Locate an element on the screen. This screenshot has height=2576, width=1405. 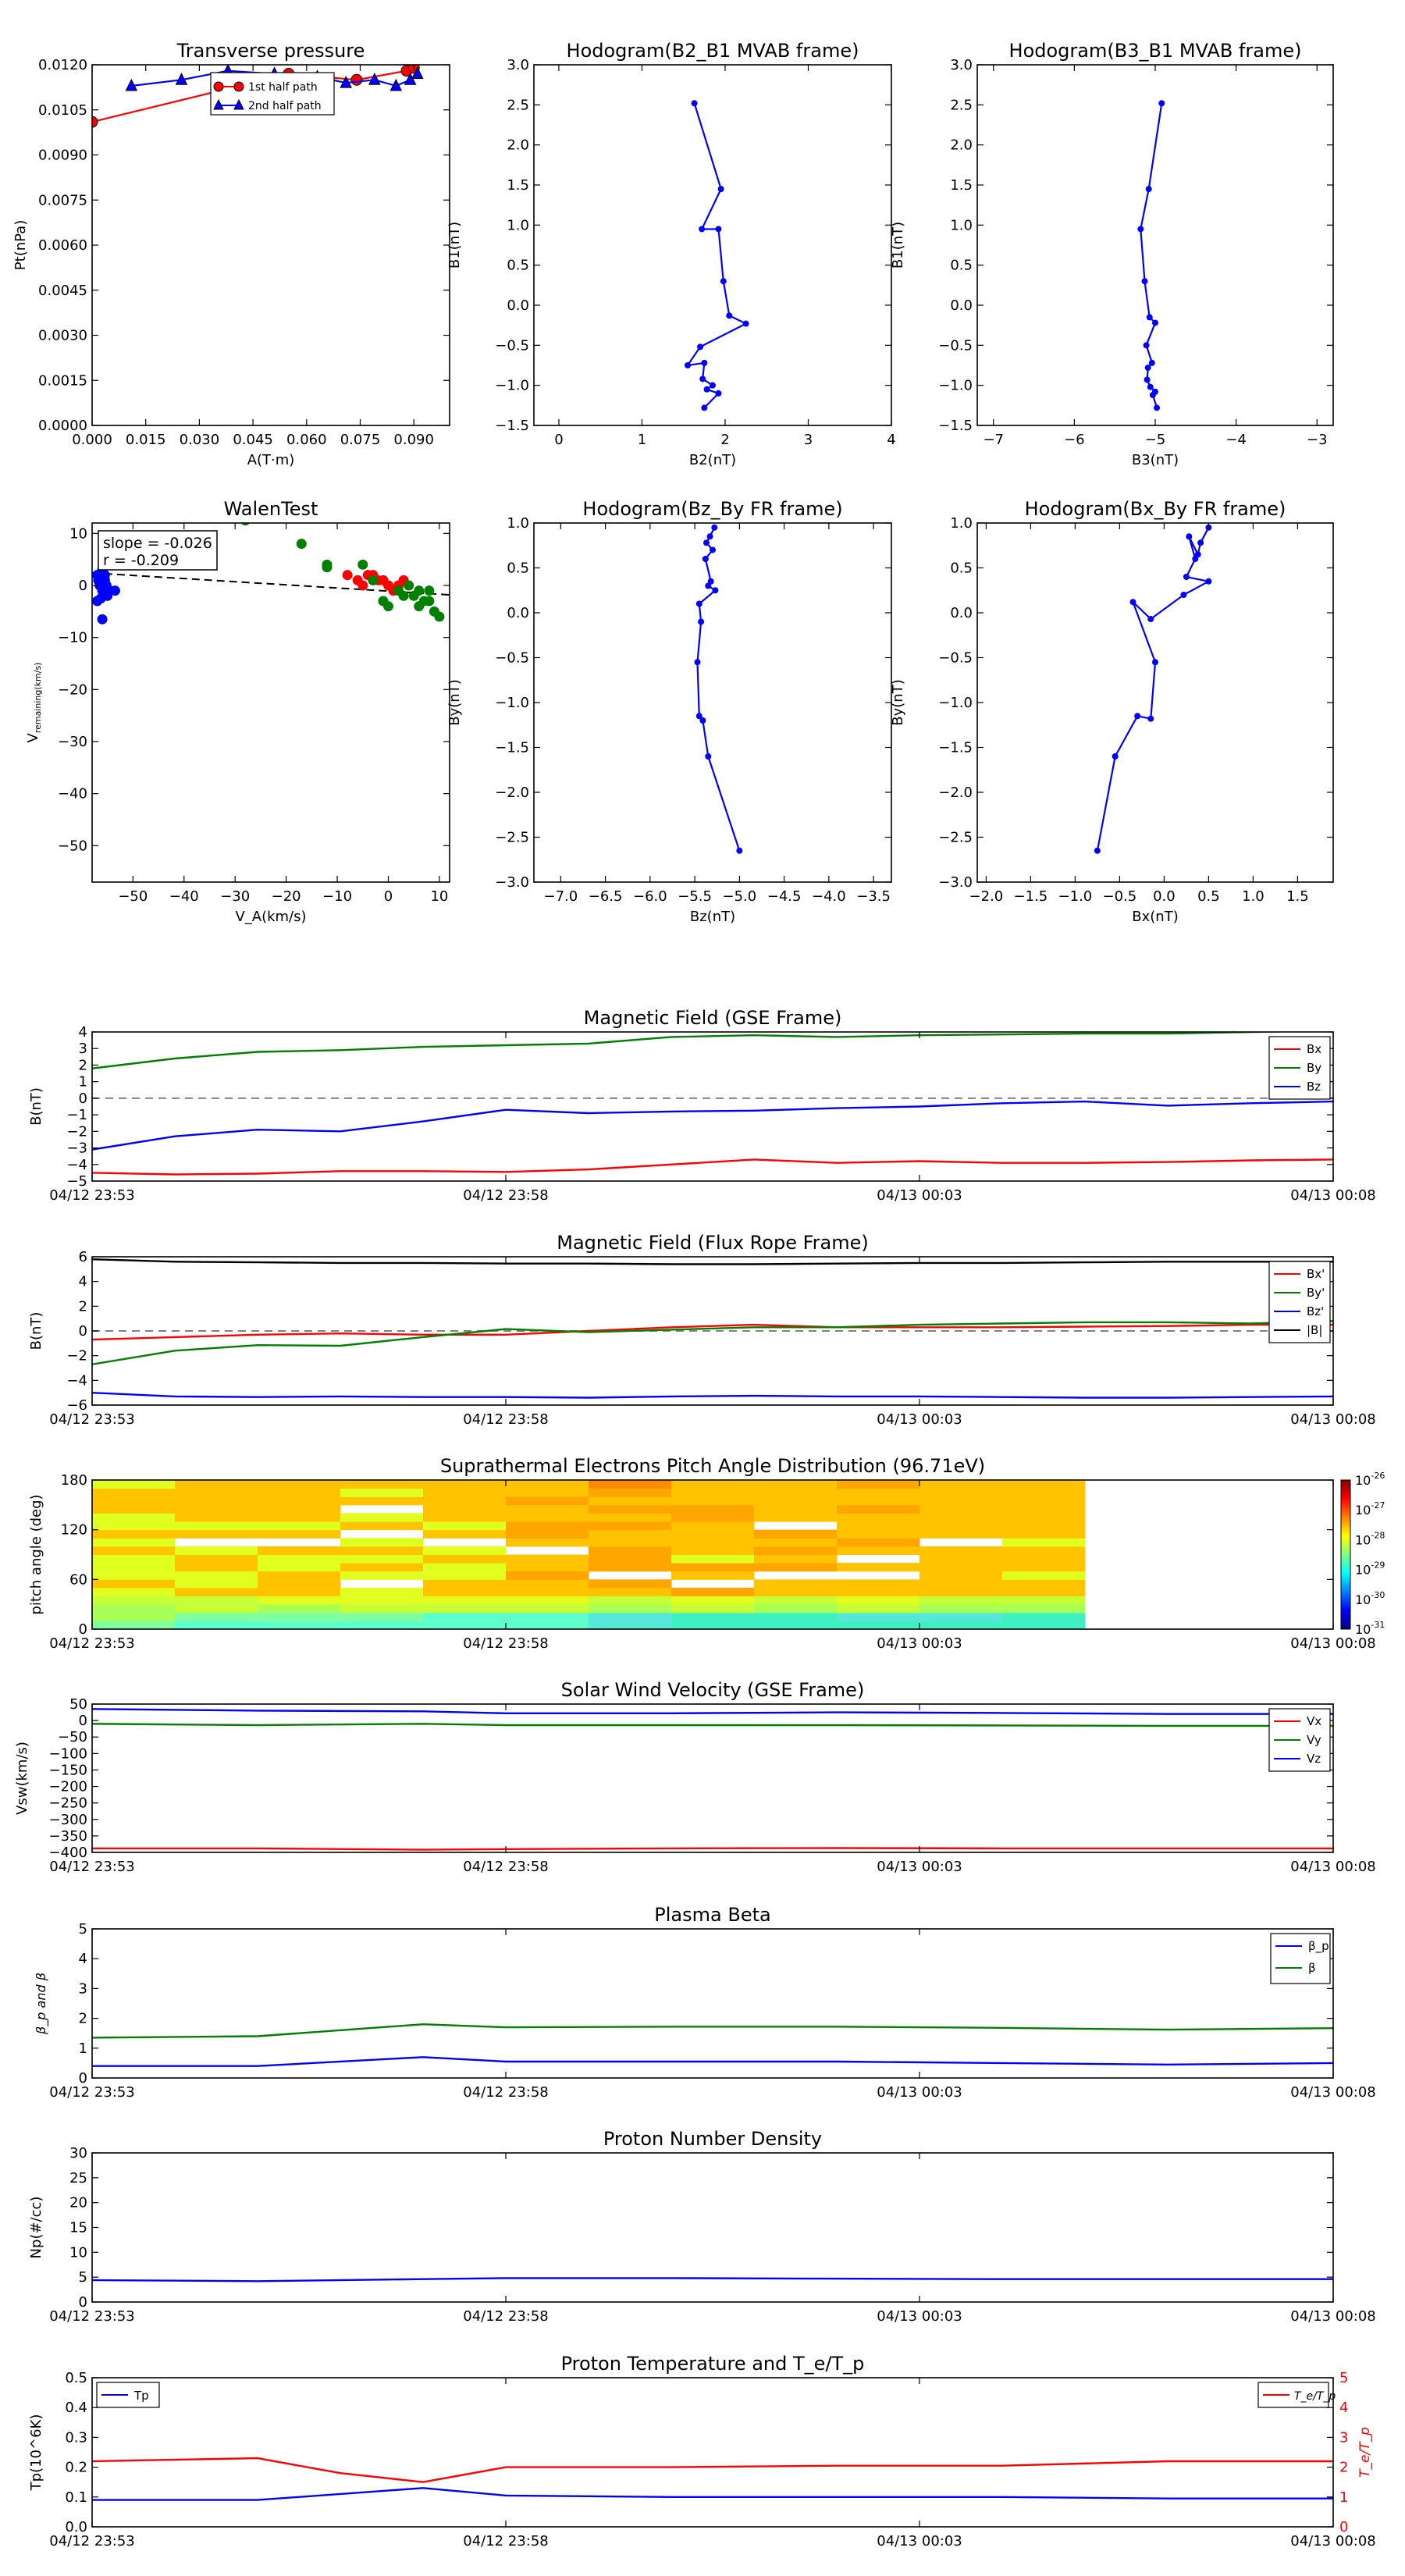
colorbar-label-exp: -27 is located at coordinates (1378, 1505).